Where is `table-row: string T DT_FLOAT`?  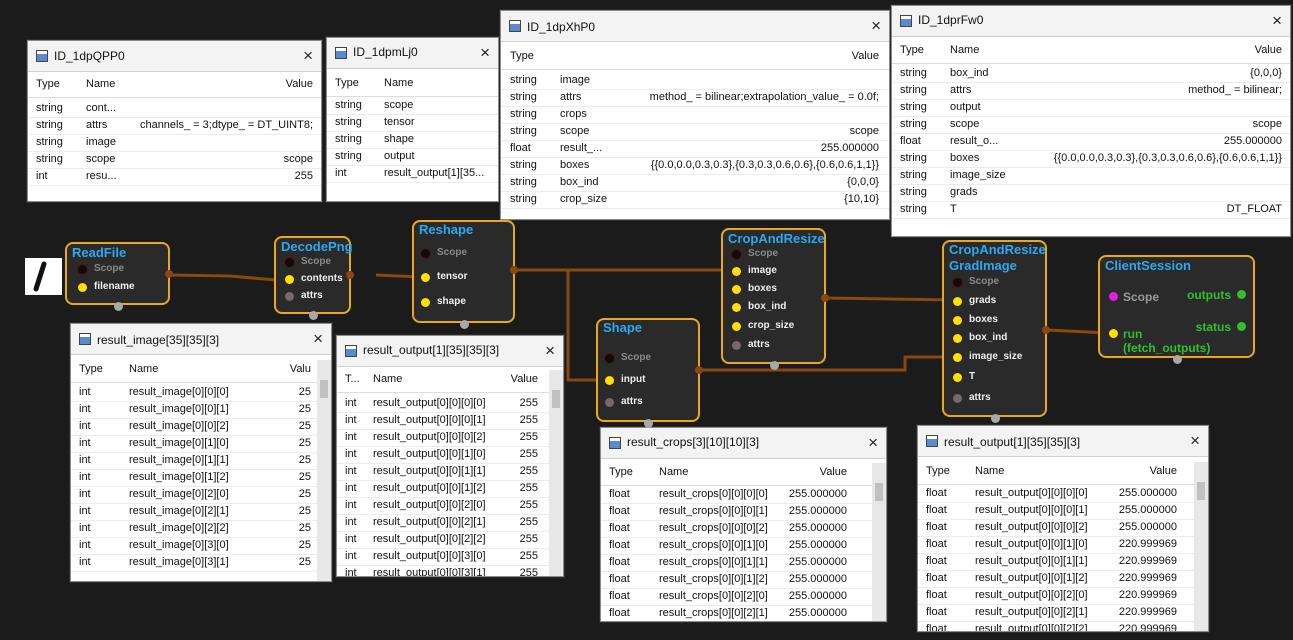 table-row: string T DT_FLOAT is located at coordinates (1091, 210).